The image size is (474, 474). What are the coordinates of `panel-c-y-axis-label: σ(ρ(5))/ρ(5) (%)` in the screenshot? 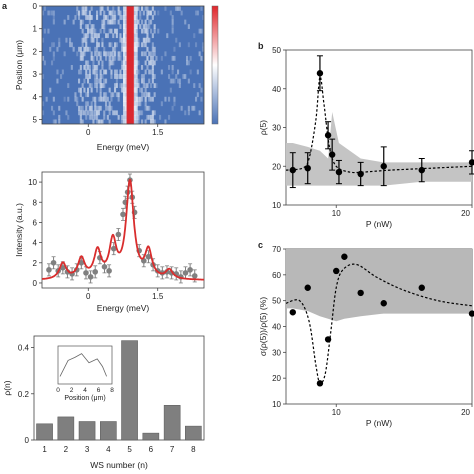 It's located at (263, 326).